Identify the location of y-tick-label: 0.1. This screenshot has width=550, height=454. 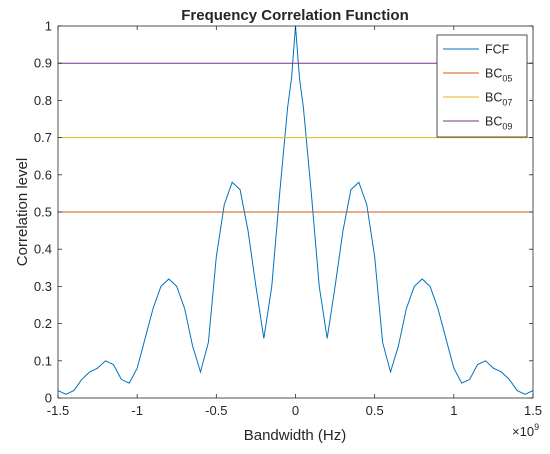
(43, 360).